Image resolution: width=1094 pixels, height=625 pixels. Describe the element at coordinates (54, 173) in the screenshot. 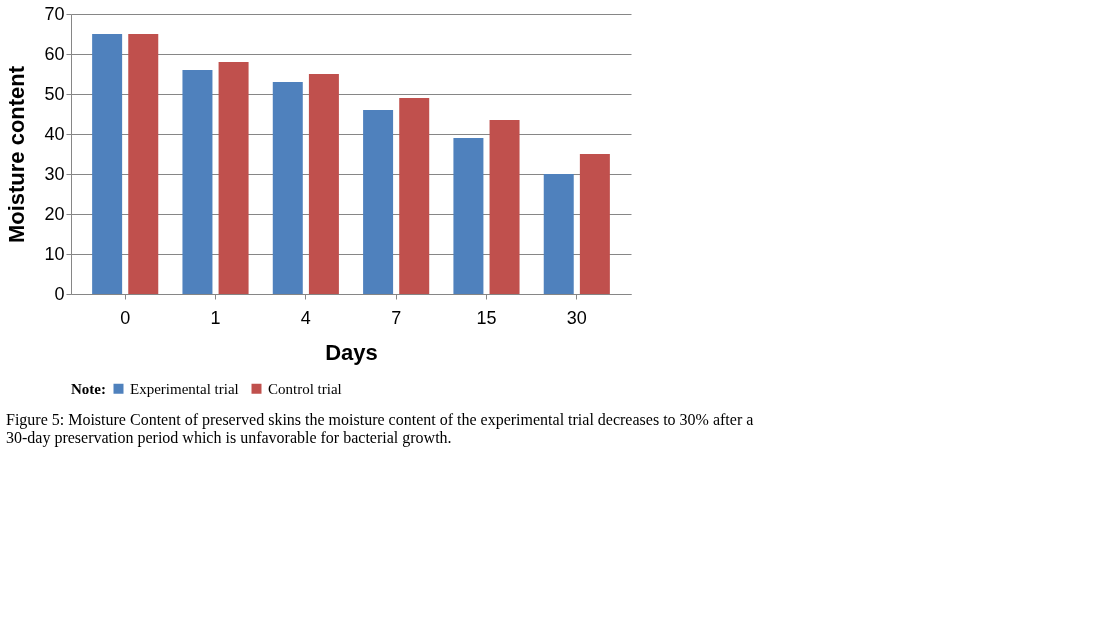

I see `y-tick-label: 30` at that location.